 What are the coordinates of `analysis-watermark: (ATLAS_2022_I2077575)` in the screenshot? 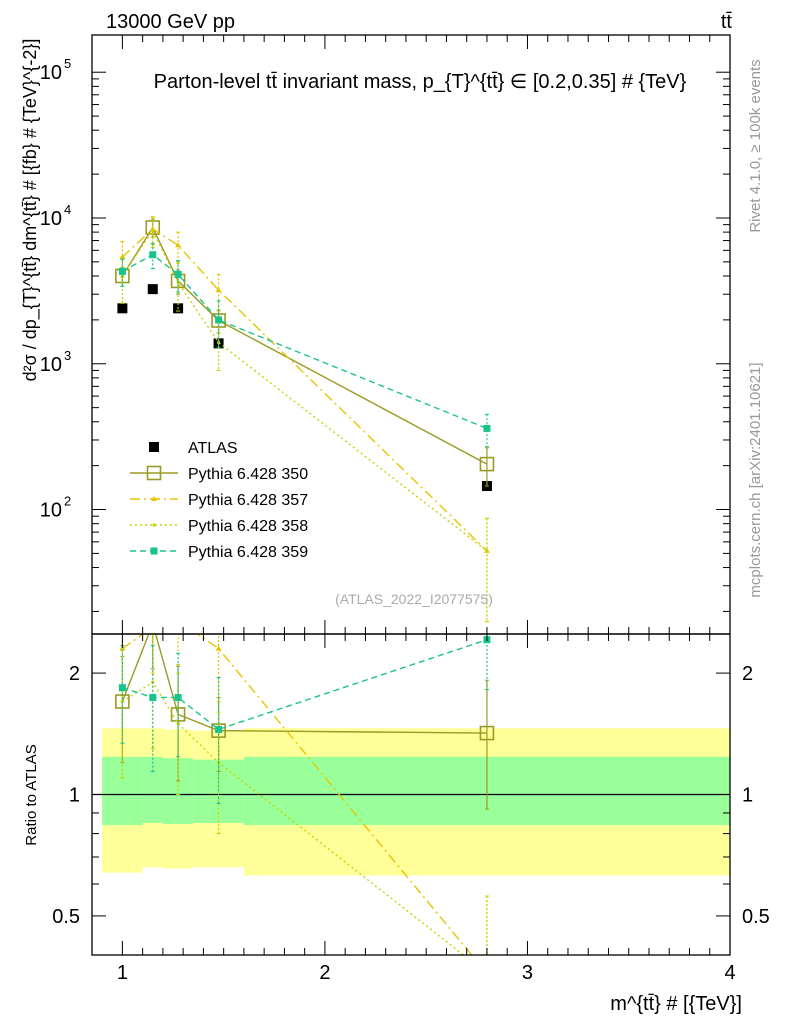 It's located at (414, 599).